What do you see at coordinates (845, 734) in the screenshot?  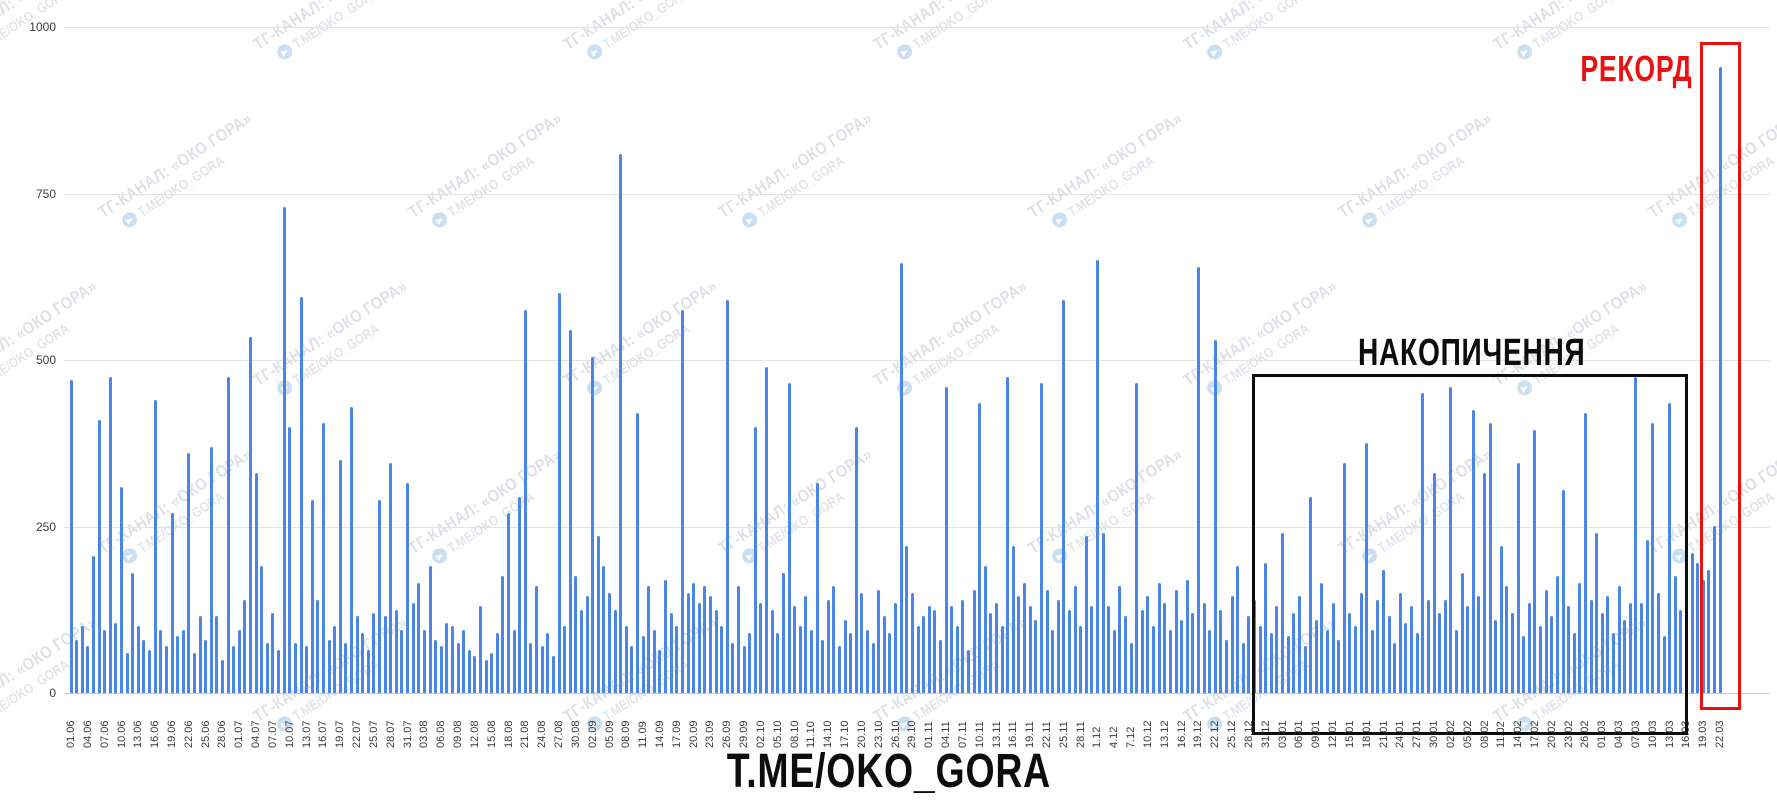 I see `x-axis-tick-label: 17.10` at bounding box center [845, 734].